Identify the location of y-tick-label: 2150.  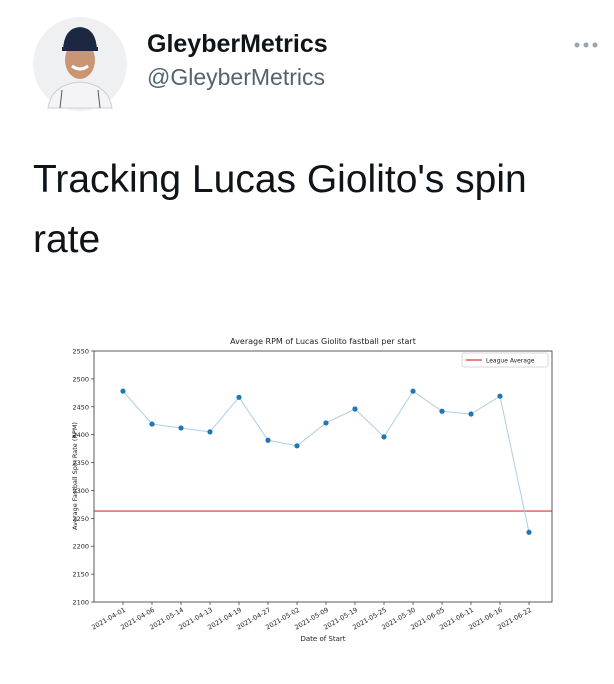
(80, 575).